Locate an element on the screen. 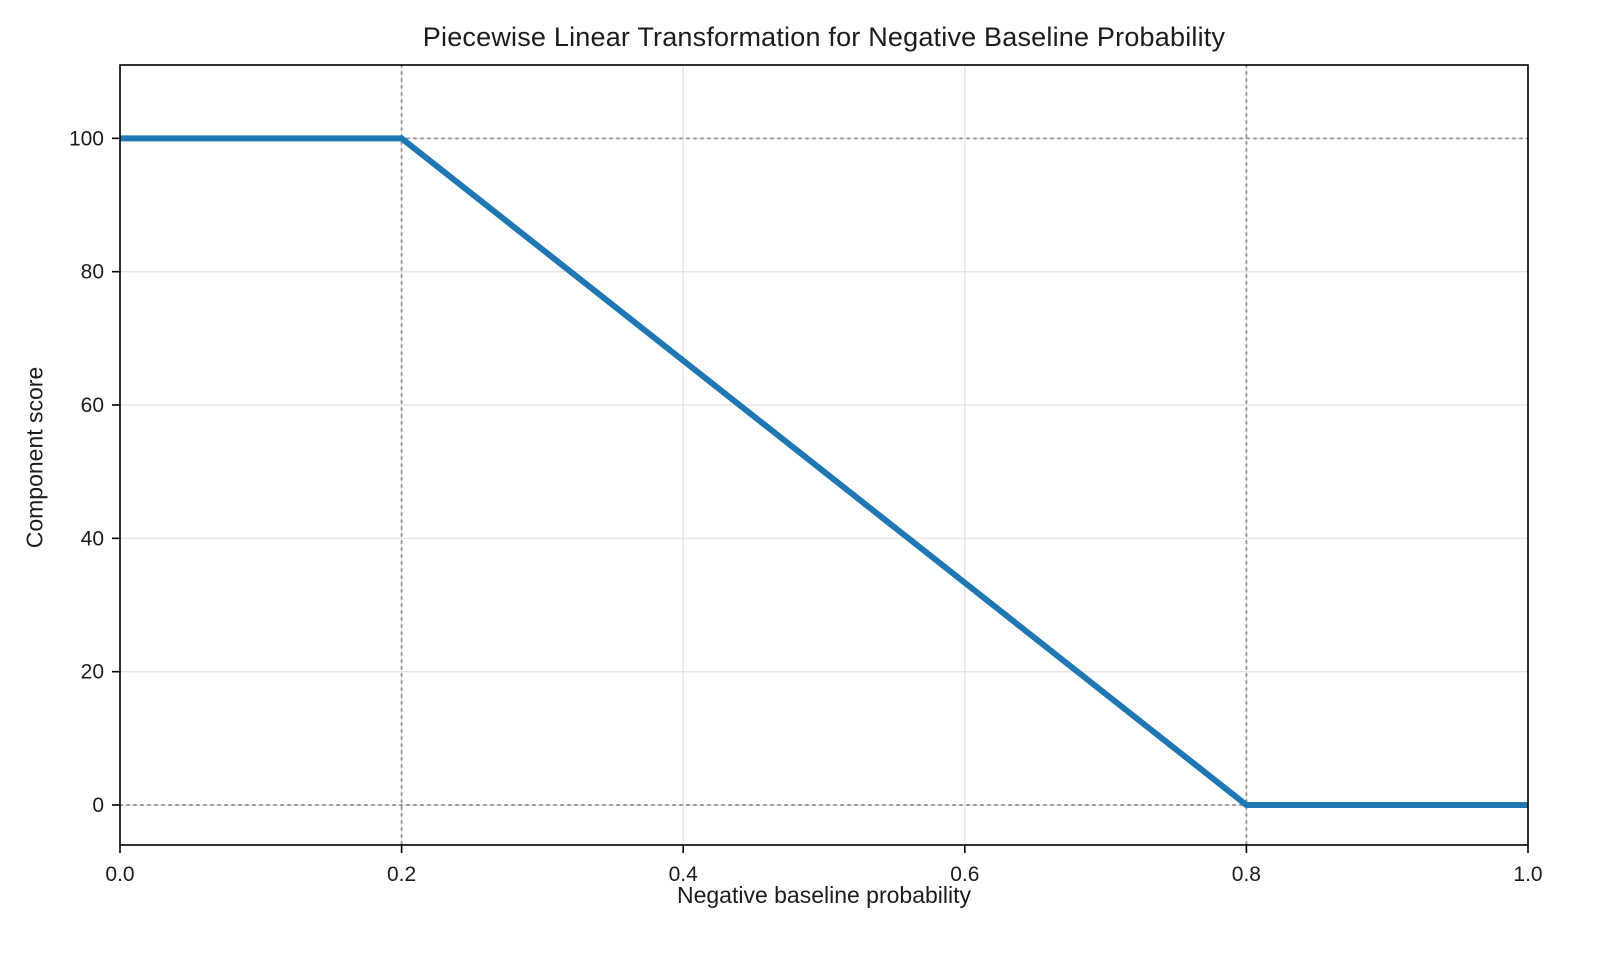  x-tick-label: 1.0 is located at coordinates (1527, 874).